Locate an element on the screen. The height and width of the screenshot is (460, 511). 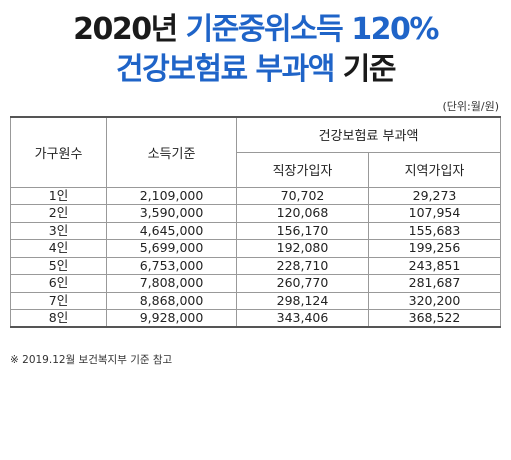
cell-income: 9,928,000 is located at coordinates (171, 318).